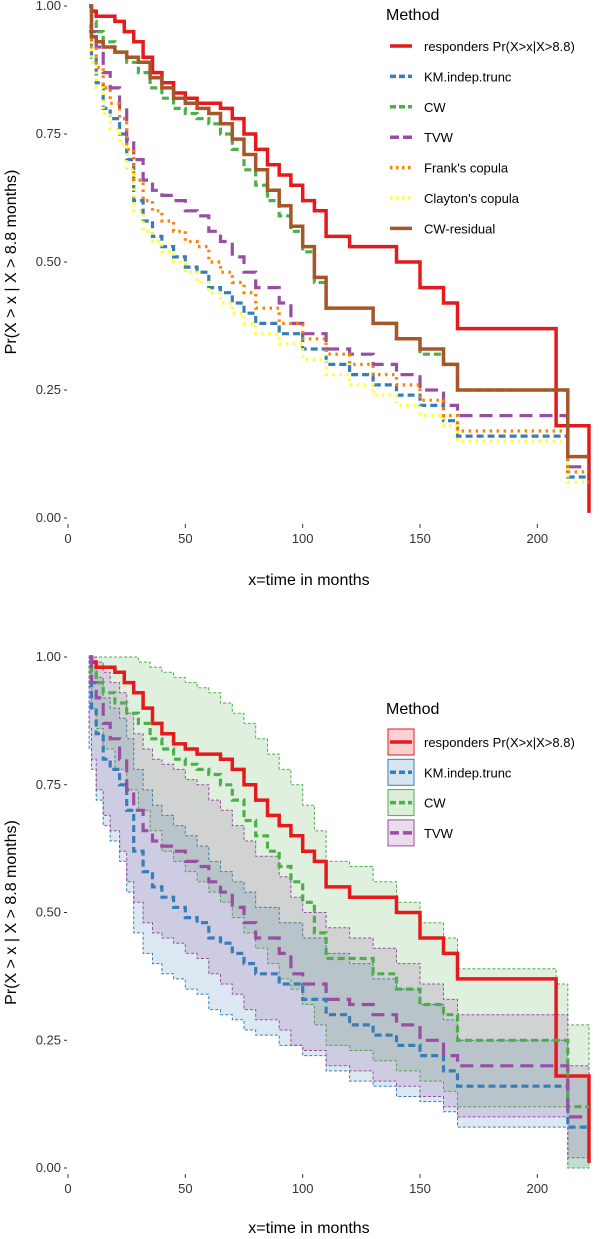 The image size is (606, 1239). I want to click on y-tick-label-bottom: 0.50, so click(48, 912).